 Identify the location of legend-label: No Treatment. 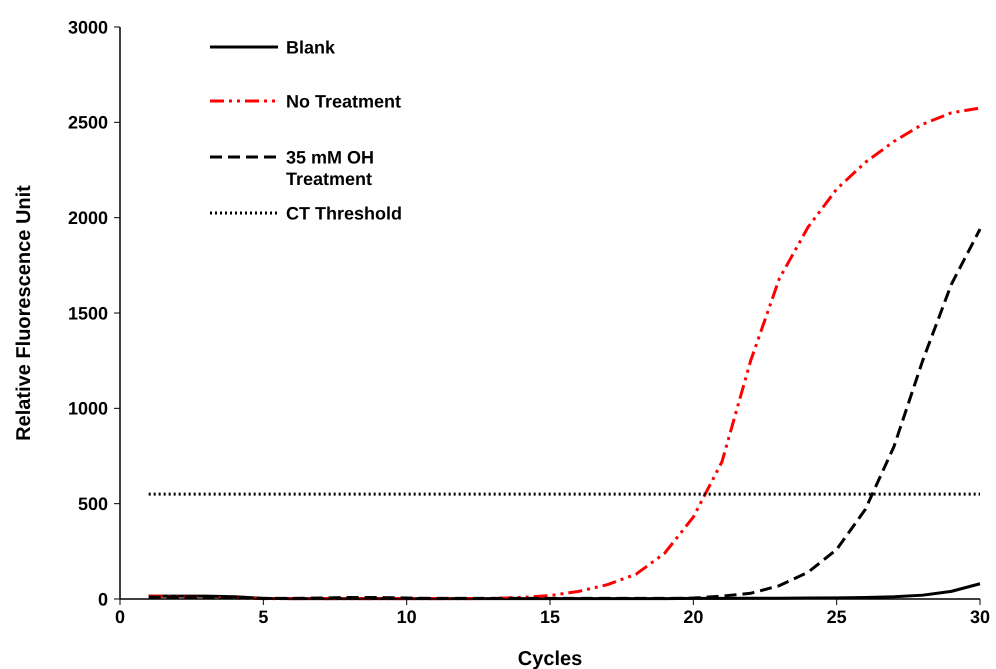
(344, 101).